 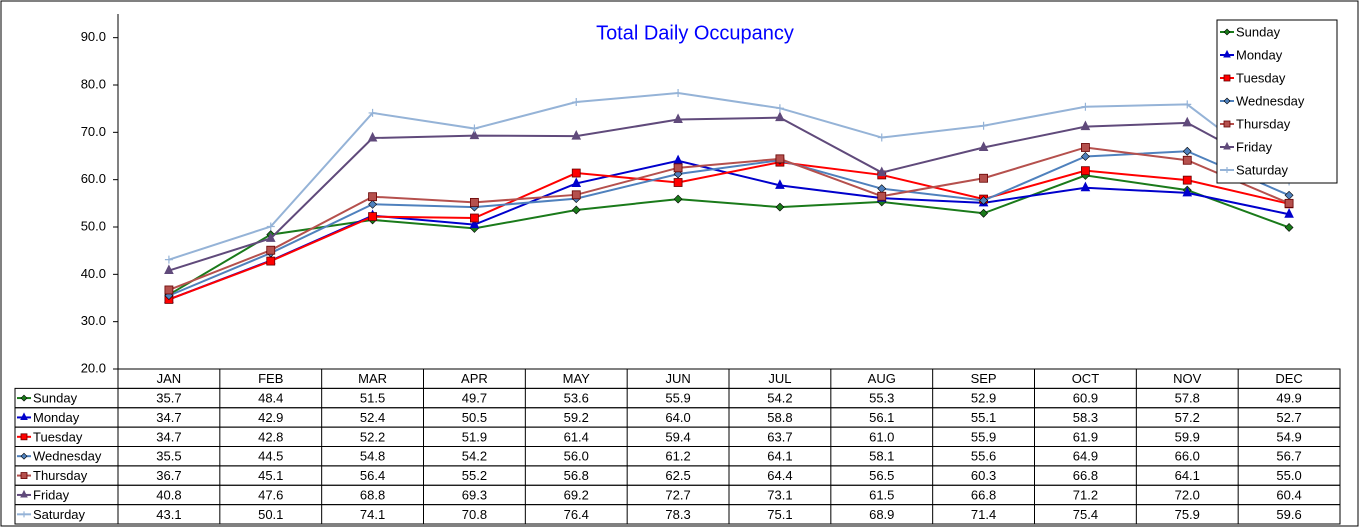 What do you see at coordinates (983, 494) in the screenshot?
I see `table-value: 66.8` at bounding box center [983, 494].